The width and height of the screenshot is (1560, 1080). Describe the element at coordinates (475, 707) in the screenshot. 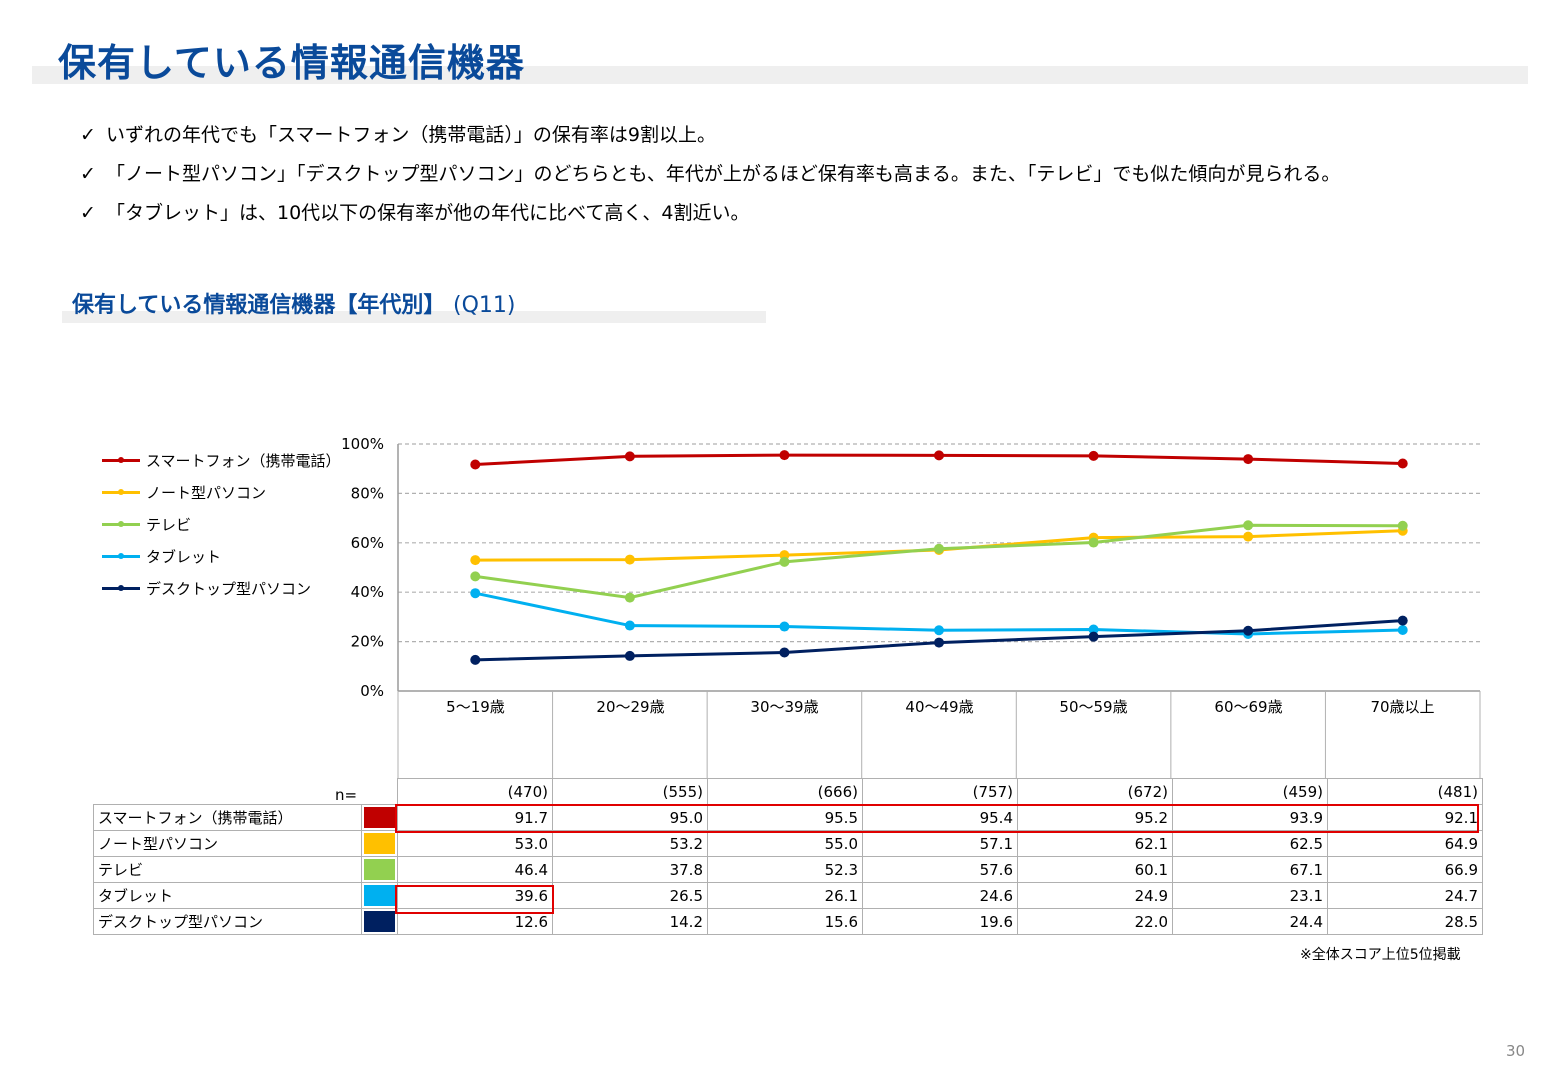

I see `category-label: 5～19歳` at that location.